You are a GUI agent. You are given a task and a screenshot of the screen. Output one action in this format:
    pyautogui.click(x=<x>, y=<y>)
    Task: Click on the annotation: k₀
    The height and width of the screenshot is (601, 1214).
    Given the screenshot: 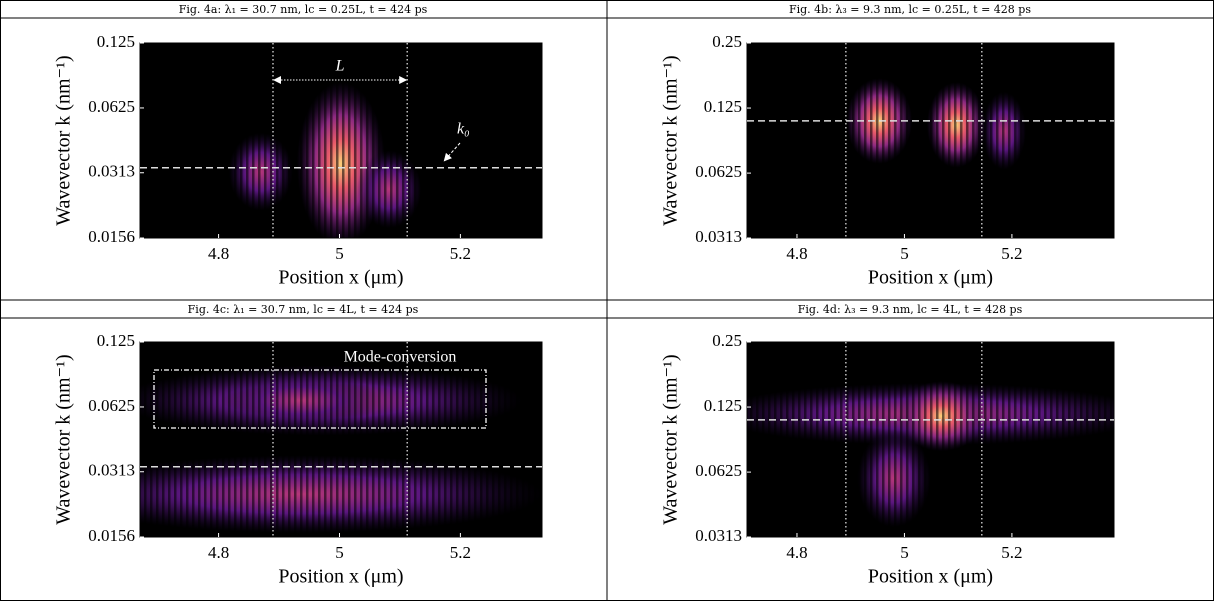 What is the action you would take?
    pyautogui.click(x=463, y=129)
    